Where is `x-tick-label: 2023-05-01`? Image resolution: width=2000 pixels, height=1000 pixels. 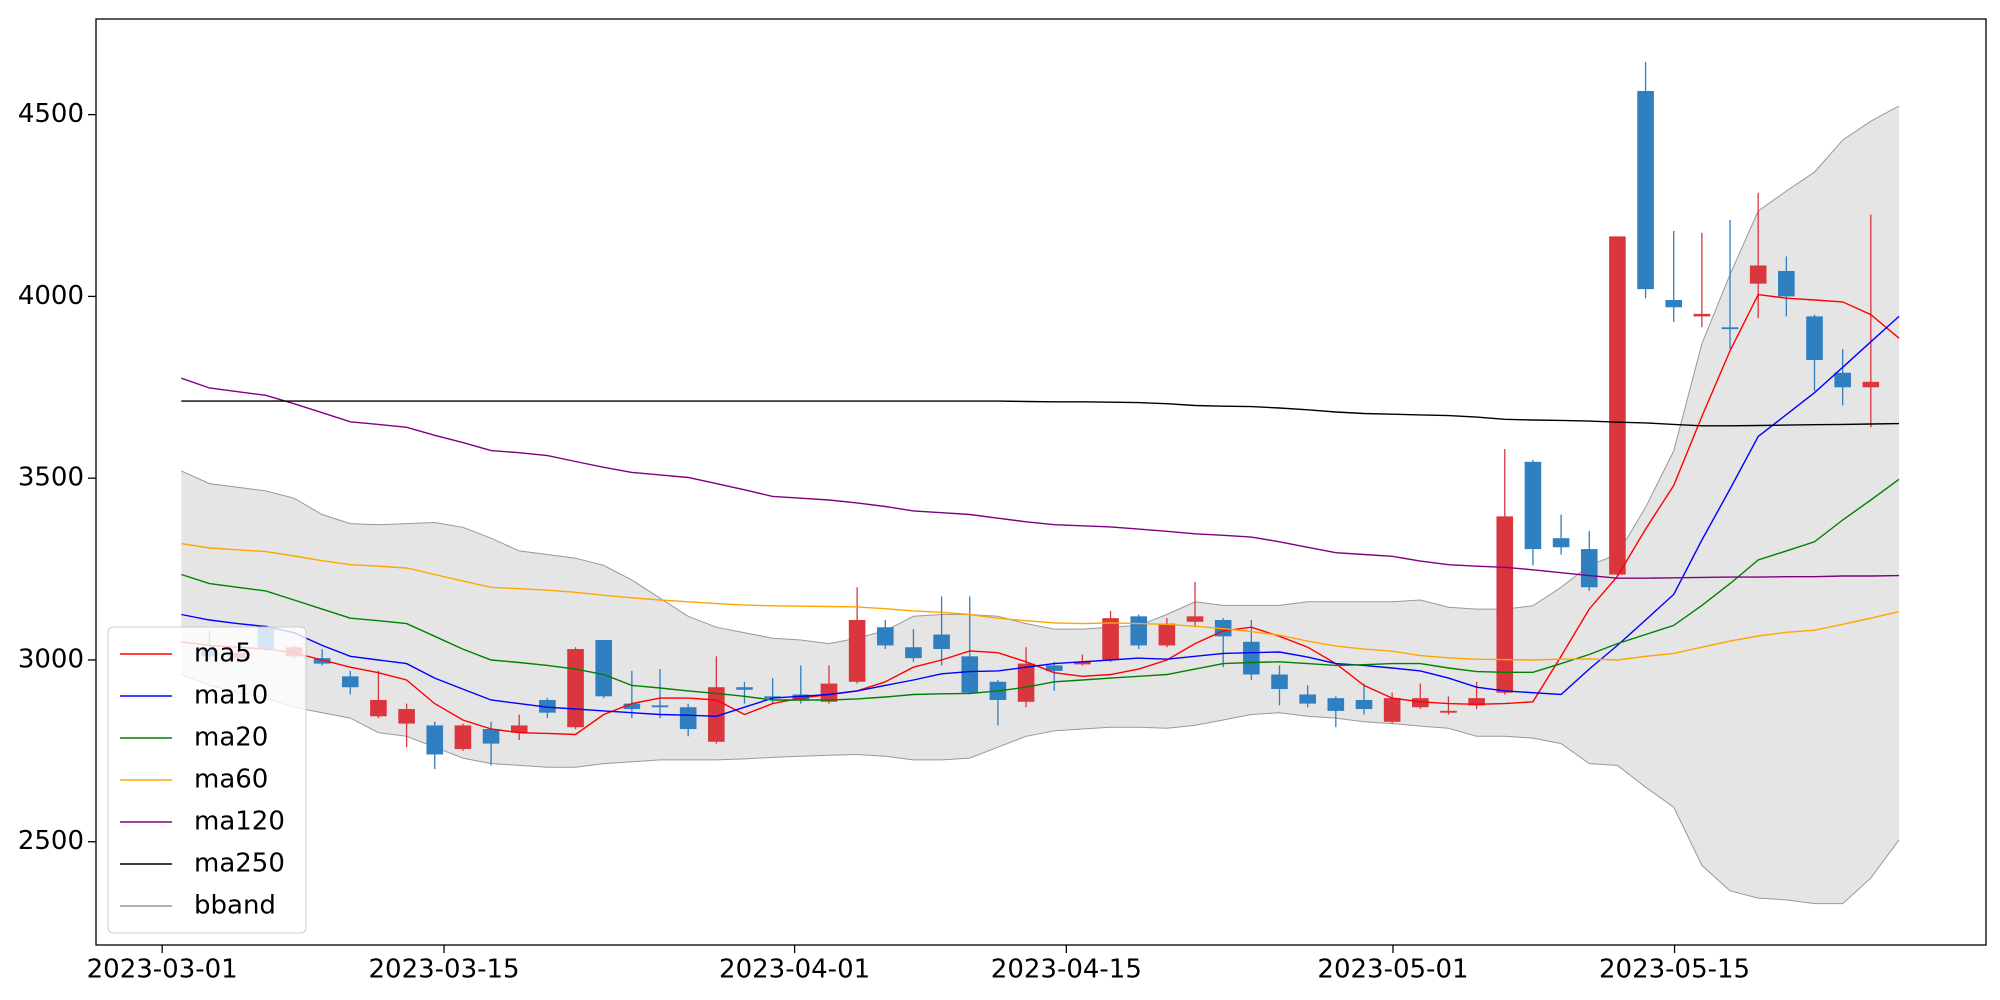
x-tick-label: 2023-05-01 is located at coordinates (1392, 970).